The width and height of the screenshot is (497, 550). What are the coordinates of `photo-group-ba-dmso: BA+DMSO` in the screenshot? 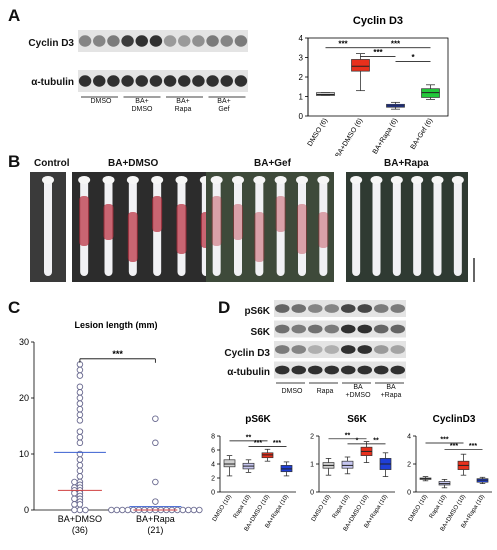 It's located at (133, 163).